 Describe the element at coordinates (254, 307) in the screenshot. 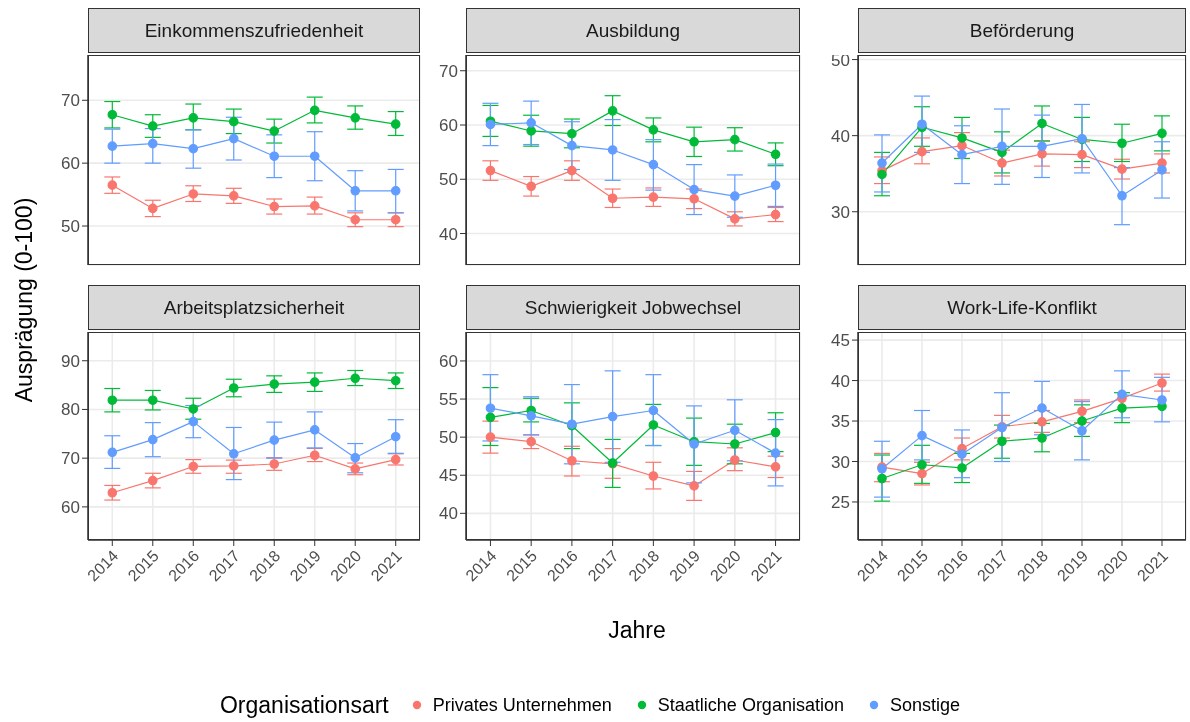

I see `chart-title: Arbeitsplatzsicherheit` at that location.